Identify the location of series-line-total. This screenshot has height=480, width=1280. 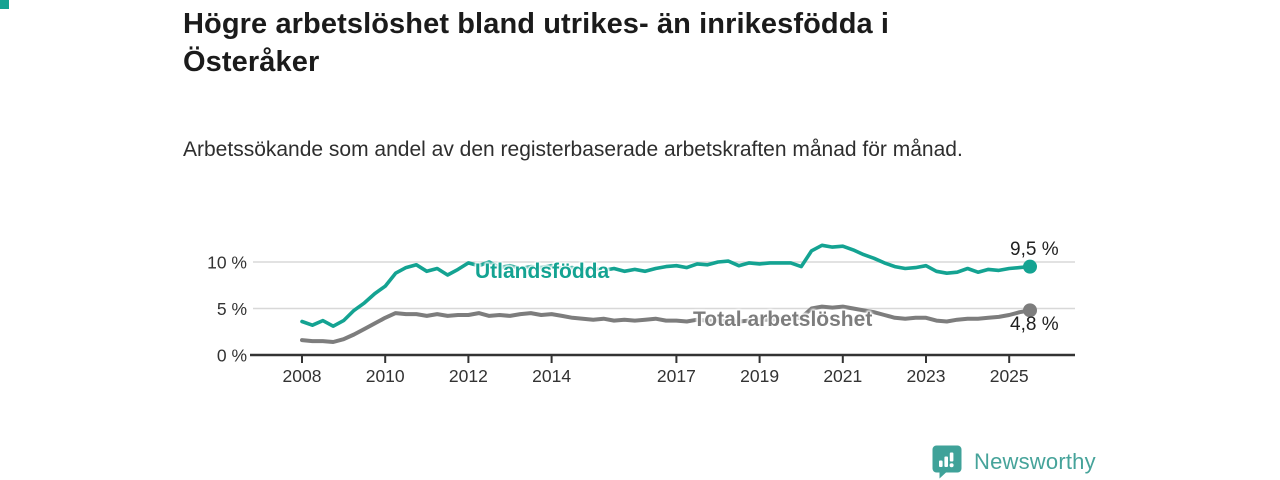
(666, 324).